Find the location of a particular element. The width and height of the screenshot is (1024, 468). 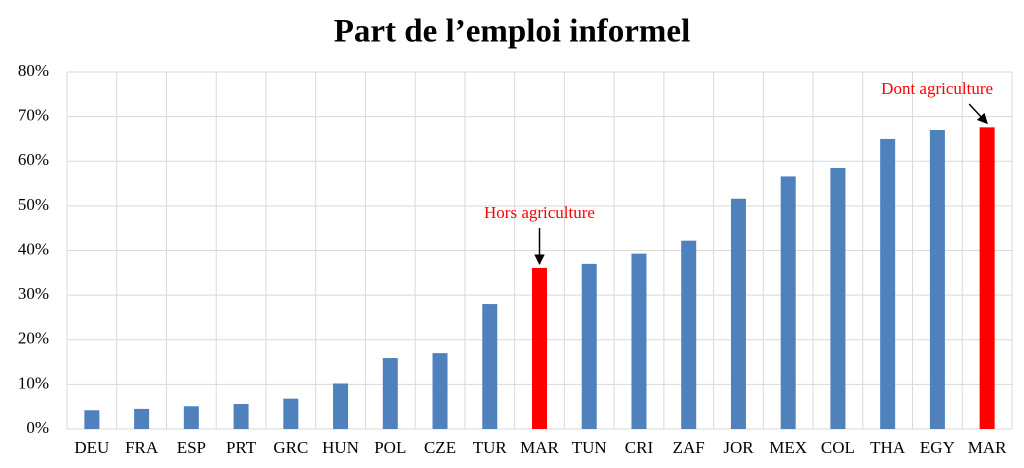

y-tick-label: 80% is located at coordinates (33, 70).